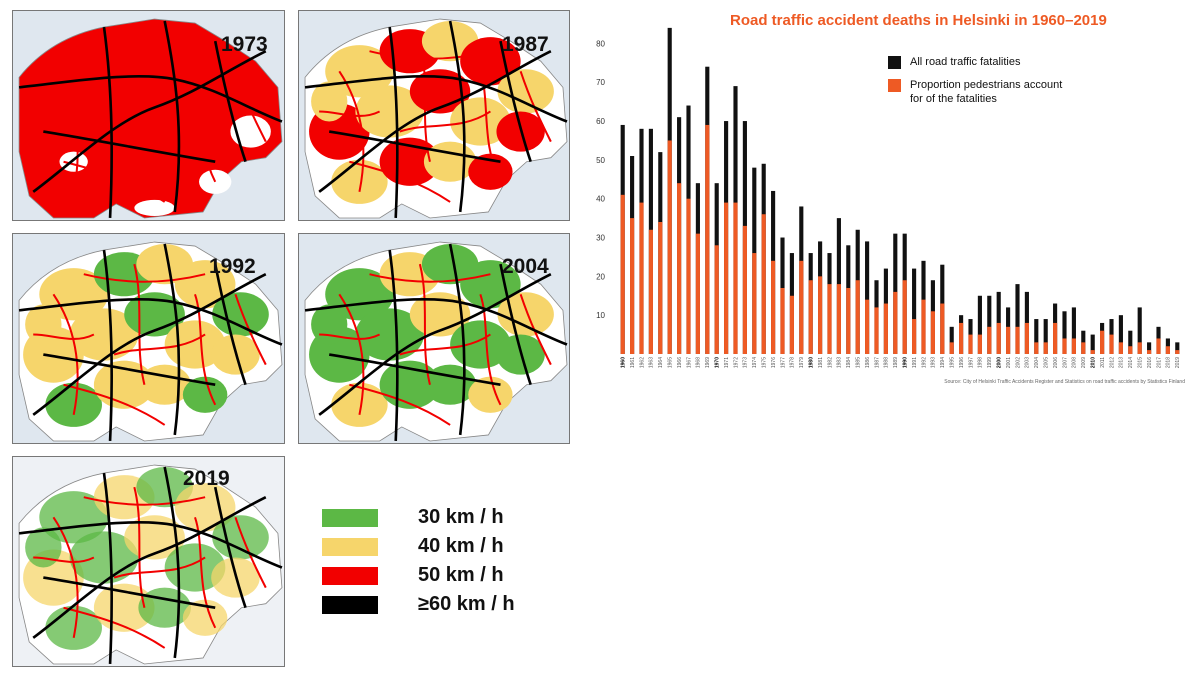 This screenshot has width=1189, height=681. What do you see at coordinates (887, 362) in the screenshot?
I see `x-tick-label: 1988` at bounding box center [887, 362].